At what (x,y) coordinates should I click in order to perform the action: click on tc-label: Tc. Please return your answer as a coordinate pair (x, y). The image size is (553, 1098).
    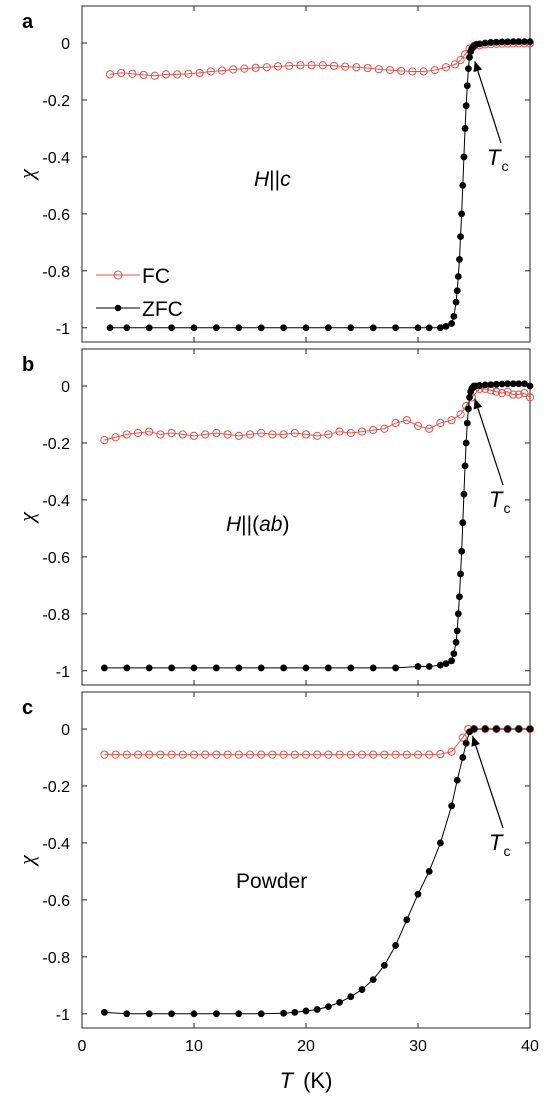
    Looking at the image, I should click on (499, 844).